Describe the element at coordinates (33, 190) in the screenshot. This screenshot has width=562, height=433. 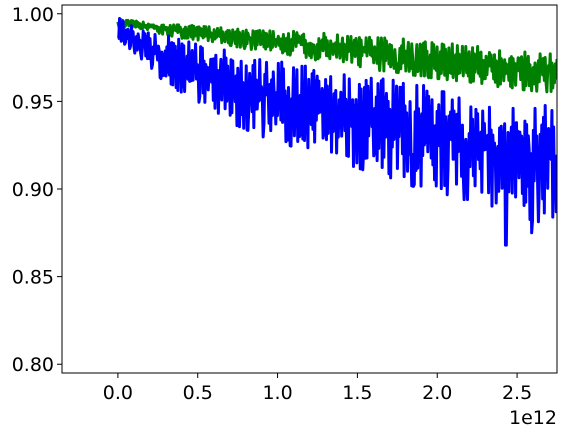
I see `y-tick-label: 0.90` at that location.